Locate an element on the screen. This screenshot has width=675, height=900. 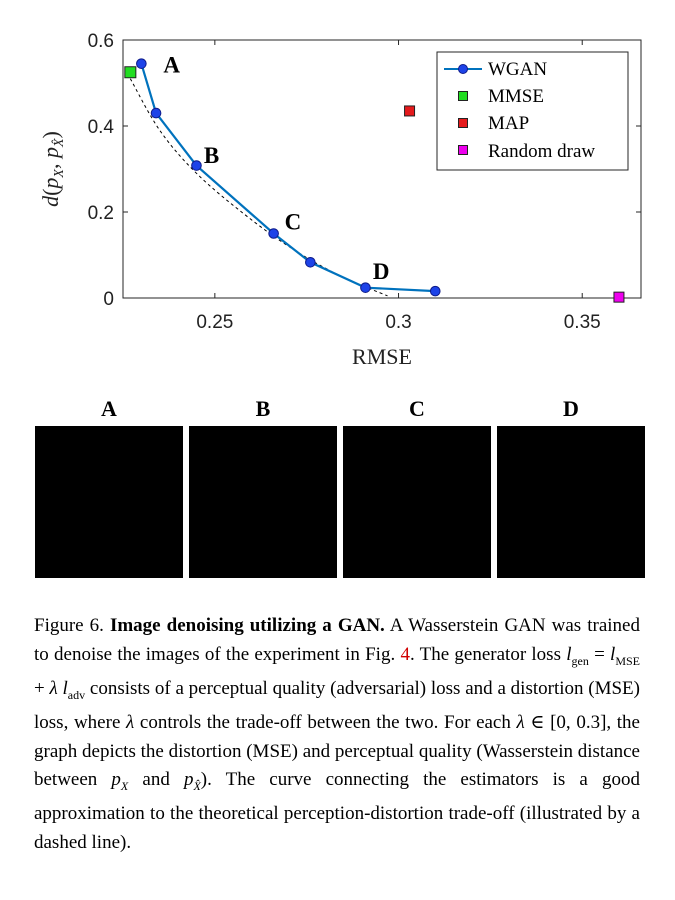
legend-map-marker is located at coordinates (463, 123).